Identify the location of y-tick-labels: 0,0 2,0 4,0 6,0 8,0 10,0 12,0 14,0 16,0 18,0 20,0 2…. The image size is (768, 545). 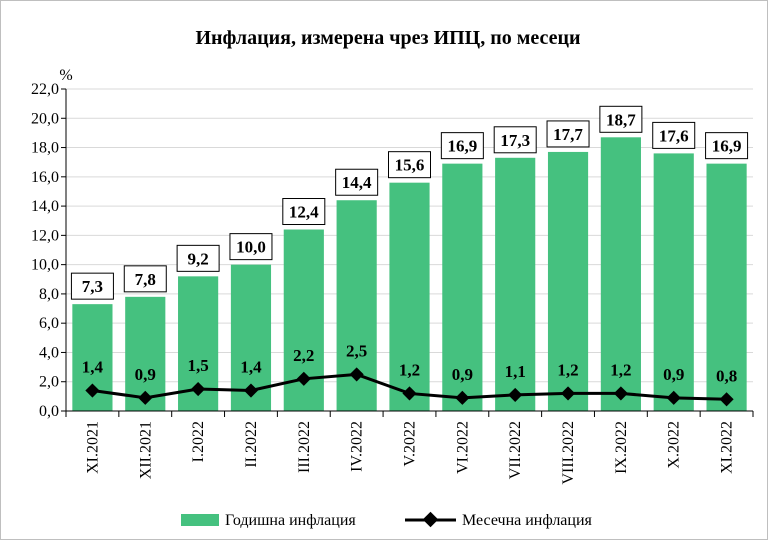
(45, 250).